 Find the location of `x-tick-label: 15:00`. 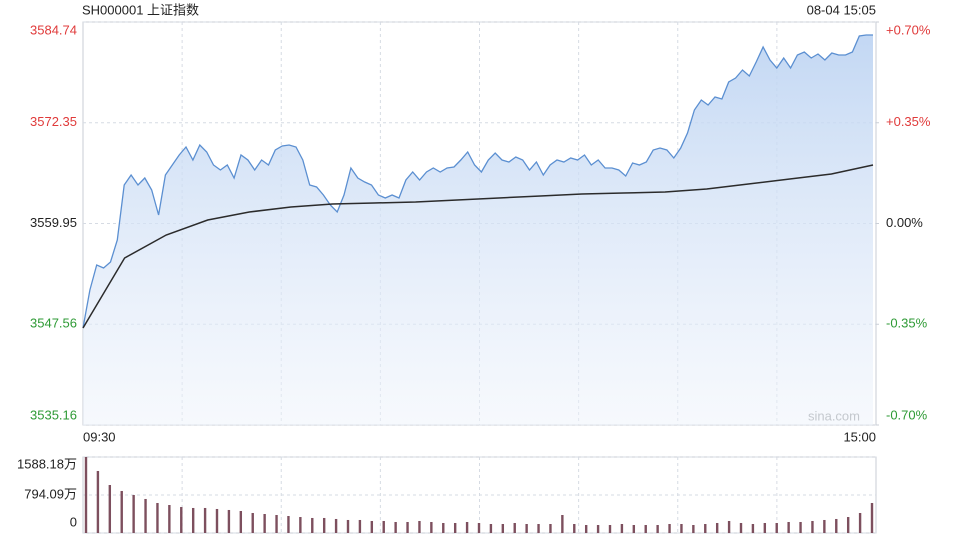

x-tick-label: 15:00 is located at coordinates (859, 436).